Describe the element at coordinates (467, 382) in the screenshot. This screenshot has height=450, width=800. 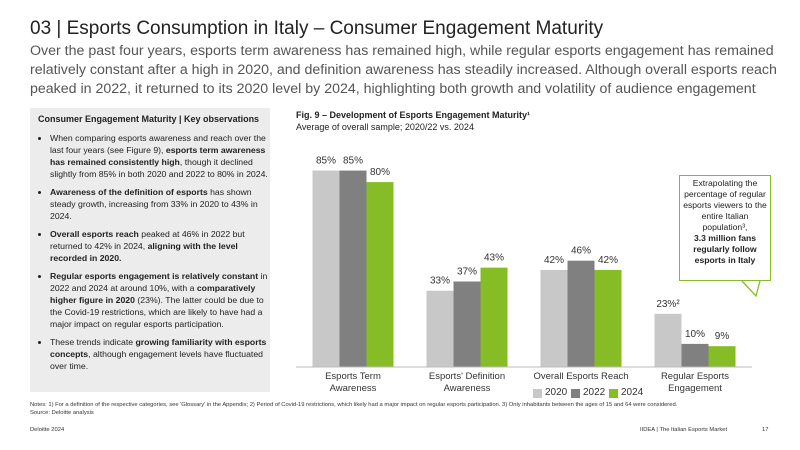
I see `x-tick-label: Esports' Definition Awareness` at that location.